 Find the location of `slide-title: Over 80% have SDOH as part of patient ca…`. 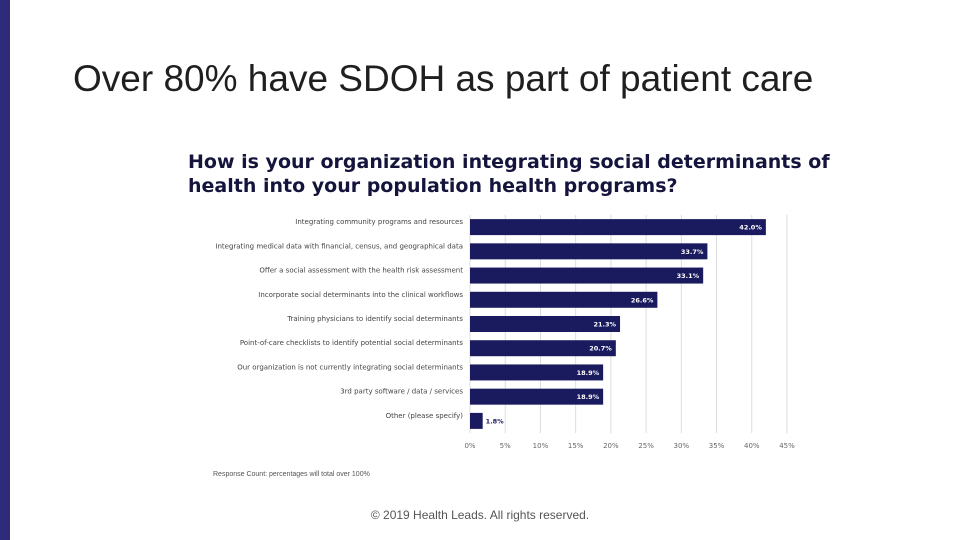

slide-title: Over 80% have SDOH as part of patient ca… is located at coordinates (443, 78).